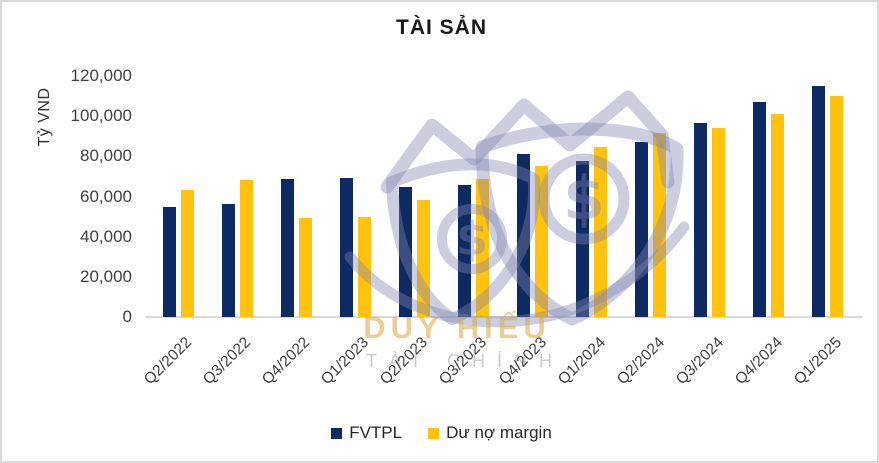  Describe the element at coordinates (640, 361) in the screenshot. I see `x-tick-label: Q2/2024` at that location.